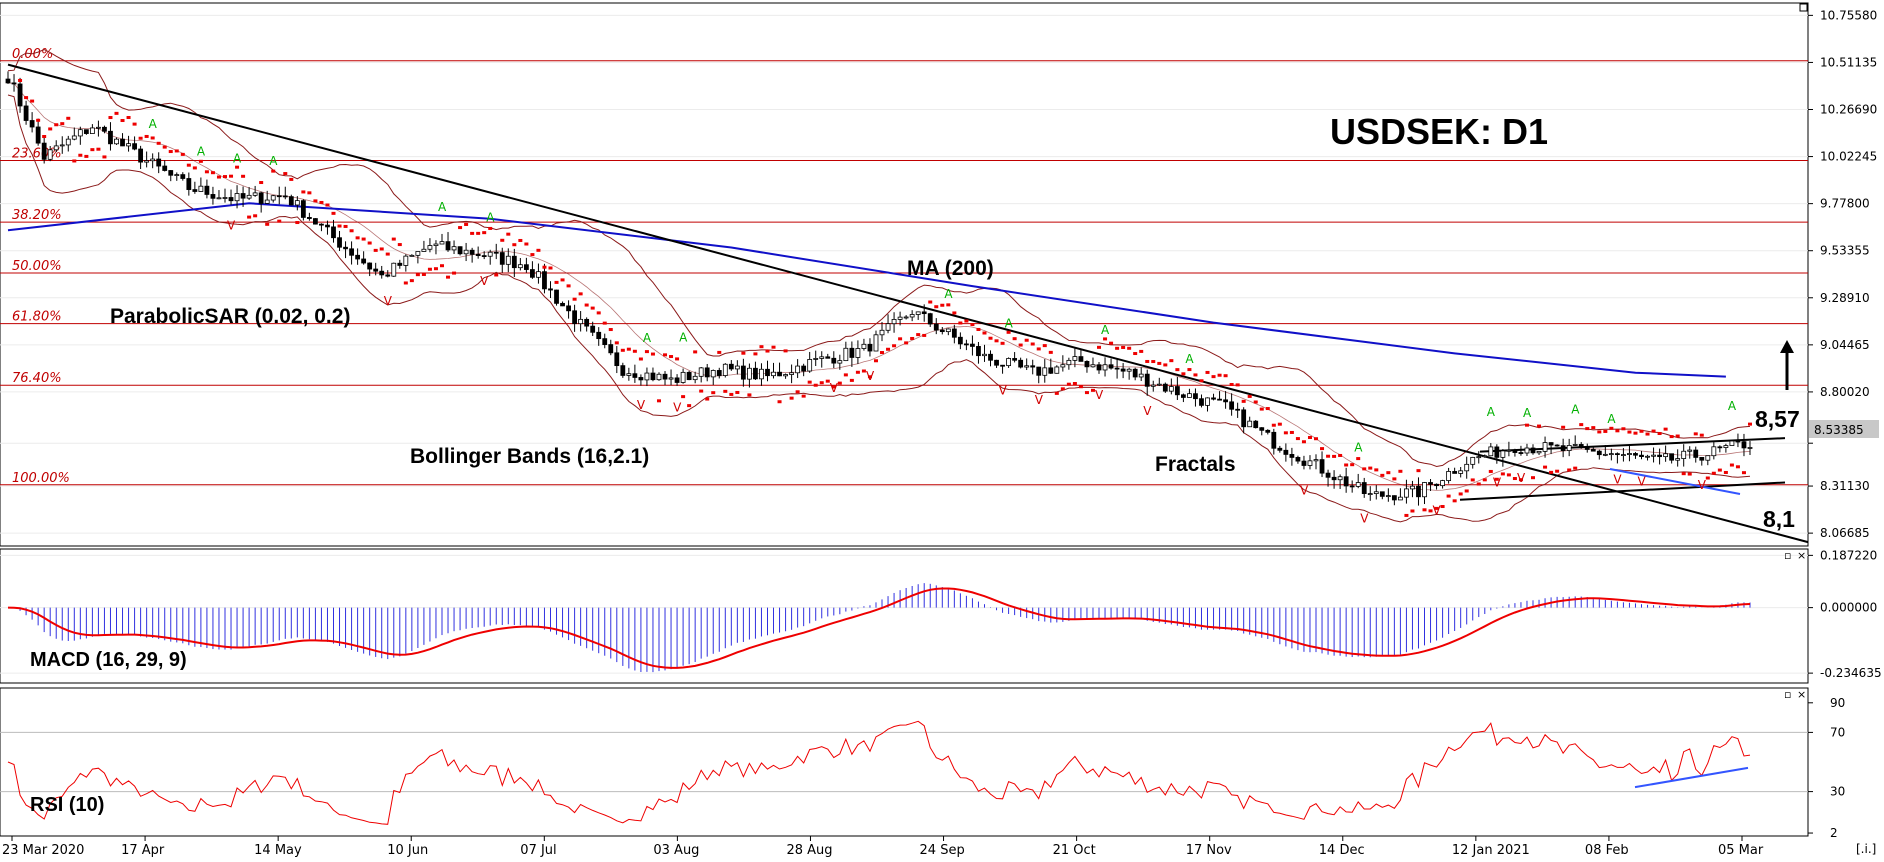  Describe the element at coordinates (1866, 849) in the screenshot. I see `info-button: [.i.]` at that location.